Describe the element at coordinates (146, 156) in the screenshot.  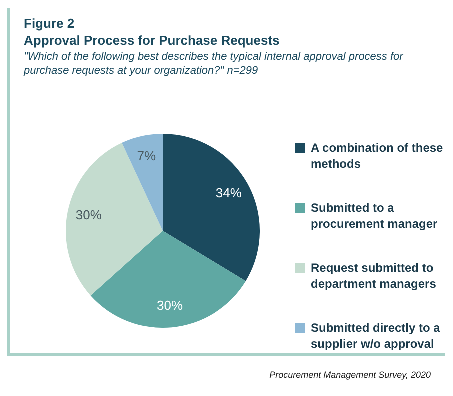
I see `data-label: 7%` at that location.